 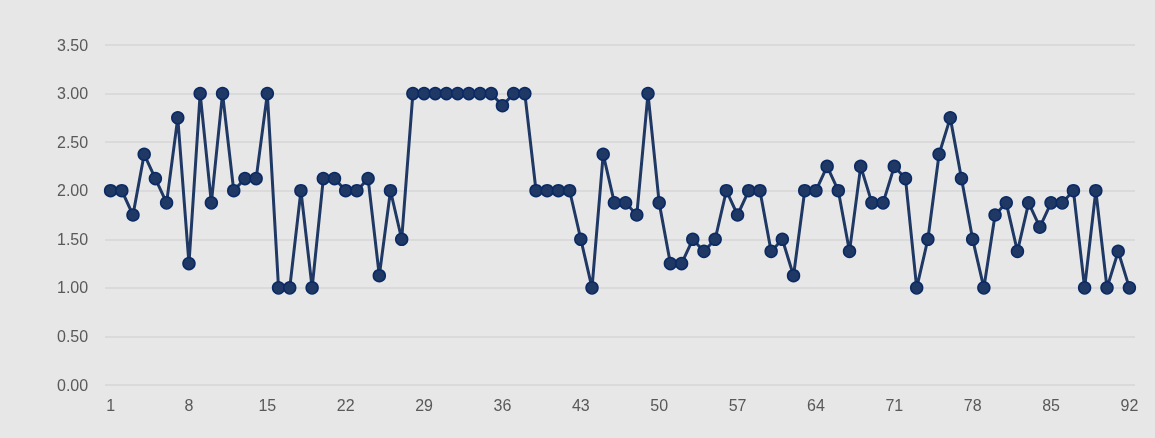 What do you see at coordinates (580, 405) in the screenshot?
I see `x-tick-label: 43` at bounding box center [580, 405].